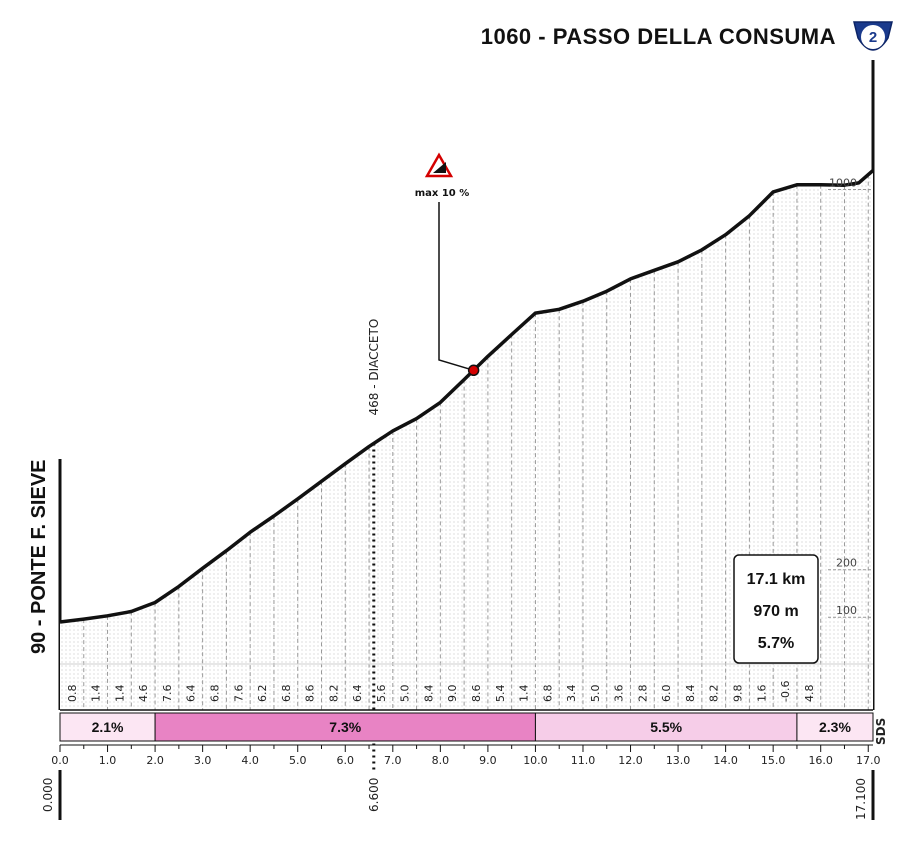 Image resolution: width=916 pixels, height=852 pixels. I want to click on gradient-value: 6.0, so click(666, 694).